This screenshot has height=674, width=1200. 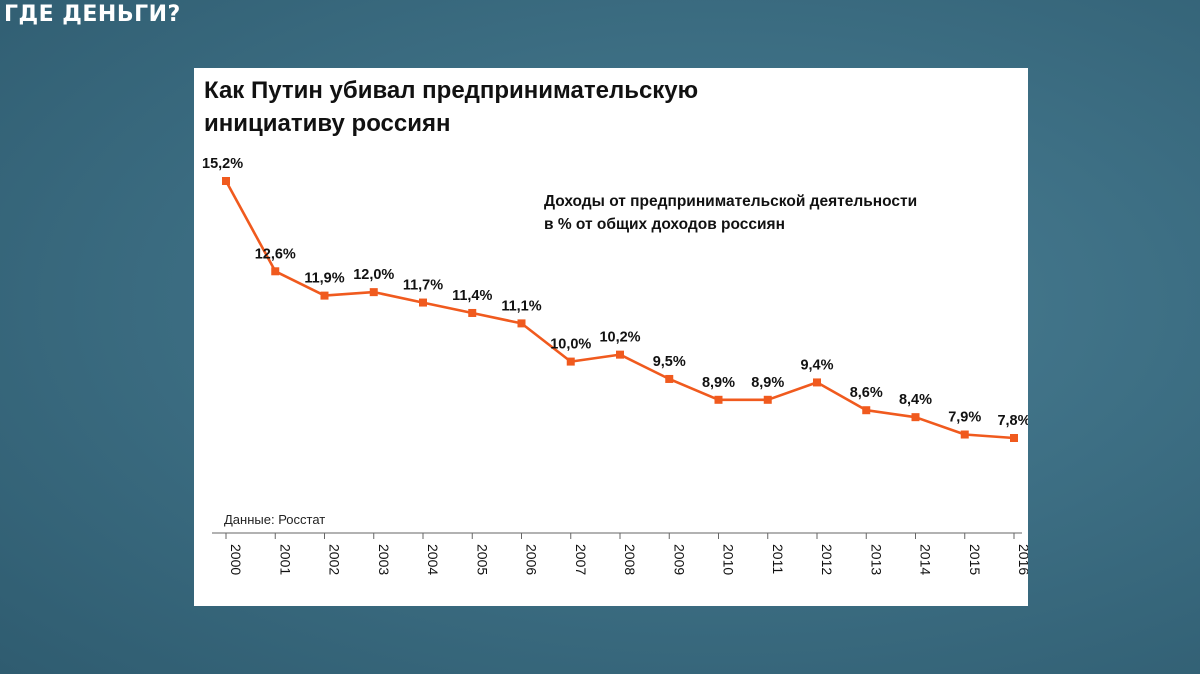 What do you see at coordinates (778, 559) in the screenshot?
I see `x-tick-label: 2011` at bounding box center [778, 559].